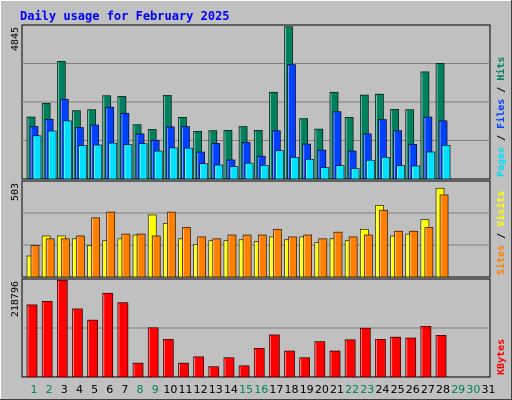 The width and height of the screenshot is (512, 400). I want to click on series-label-files: Files, so click(501, 114).